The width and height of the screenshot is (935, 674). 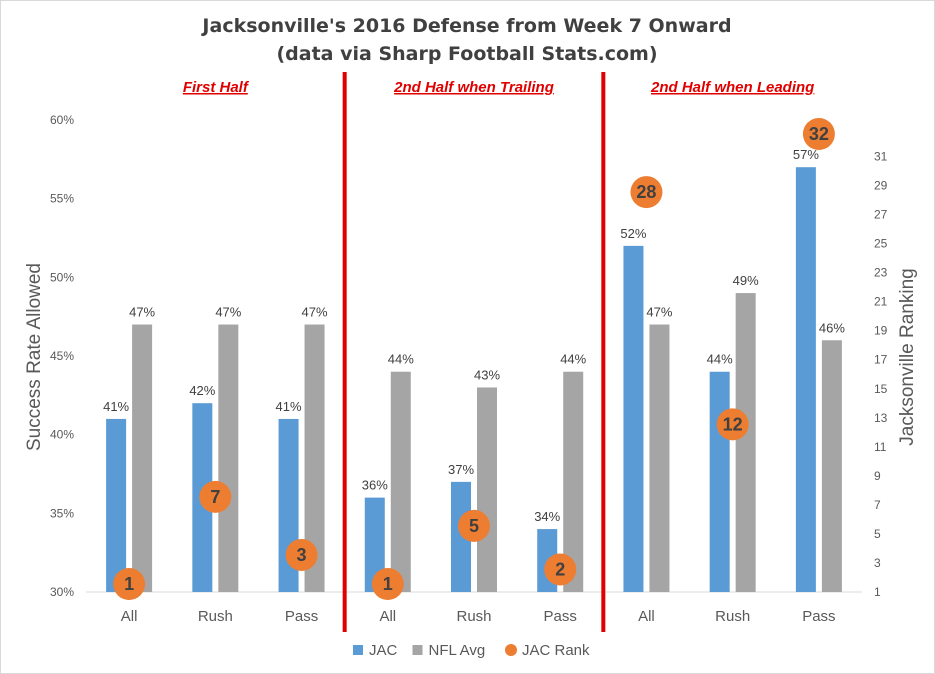 I want to click on nfl-data-label: 43%, so click(x=487, y=374).